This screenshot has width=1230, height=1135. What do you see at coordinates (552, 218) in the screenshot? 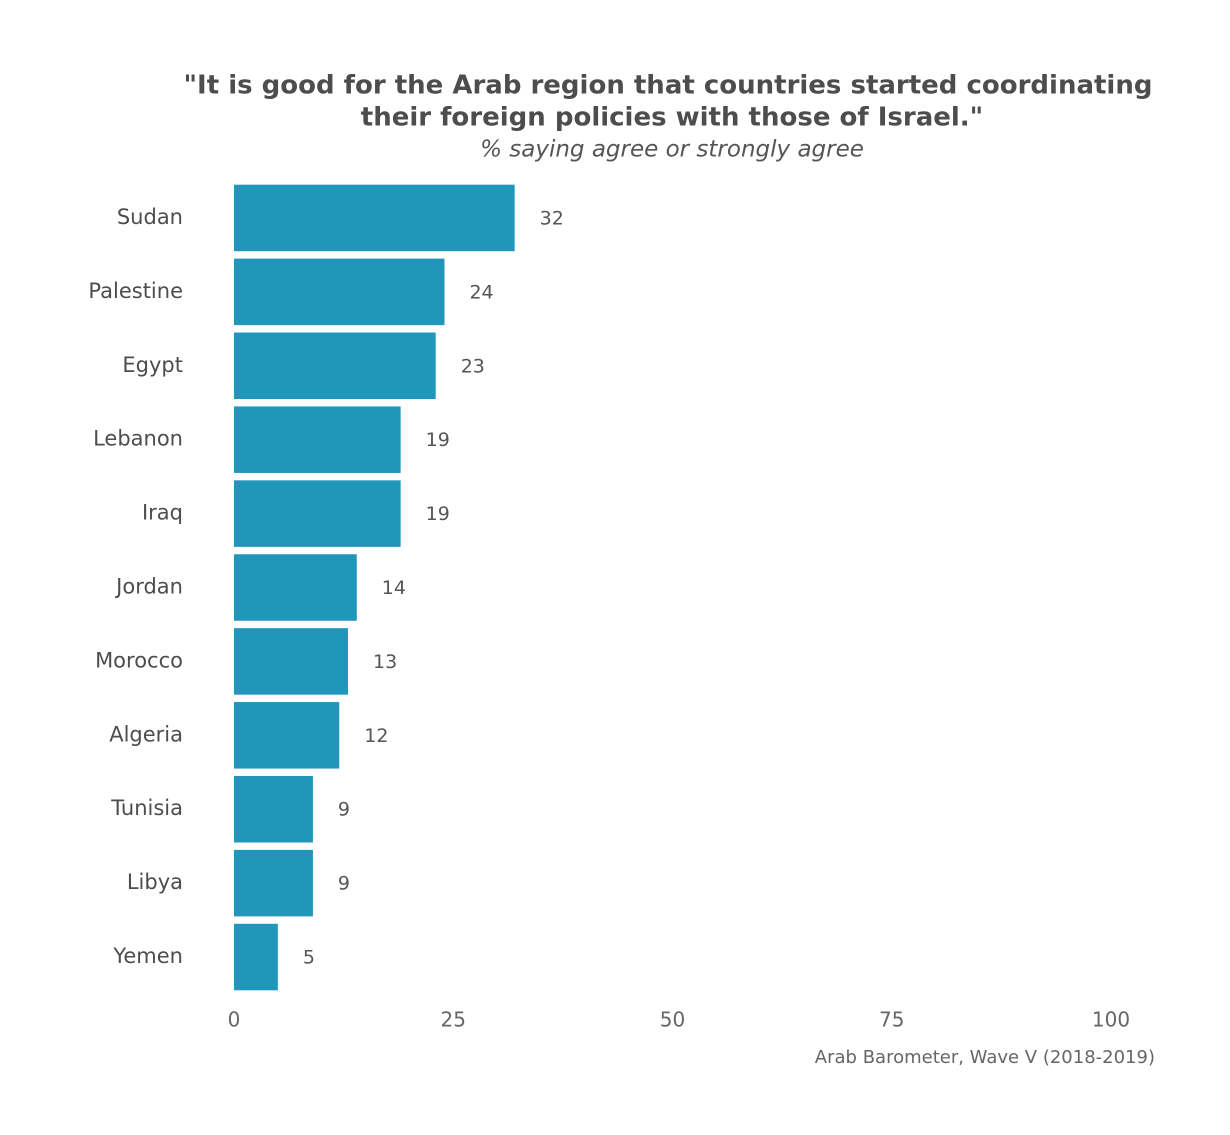
I see `value-label: 32` at bounding box center [552, 218].